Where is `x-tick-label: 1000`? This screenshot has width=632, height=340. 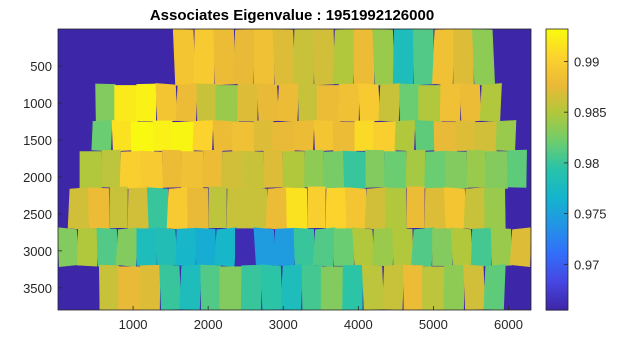 x-tick-label: 1000 is located at coordinates (133, 324).